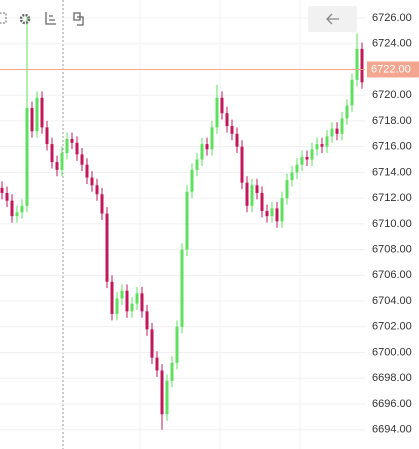  Describe the element at coordinates (392, 147) in the screenshot. I see `y-tick-label: 6716.00` at that location.